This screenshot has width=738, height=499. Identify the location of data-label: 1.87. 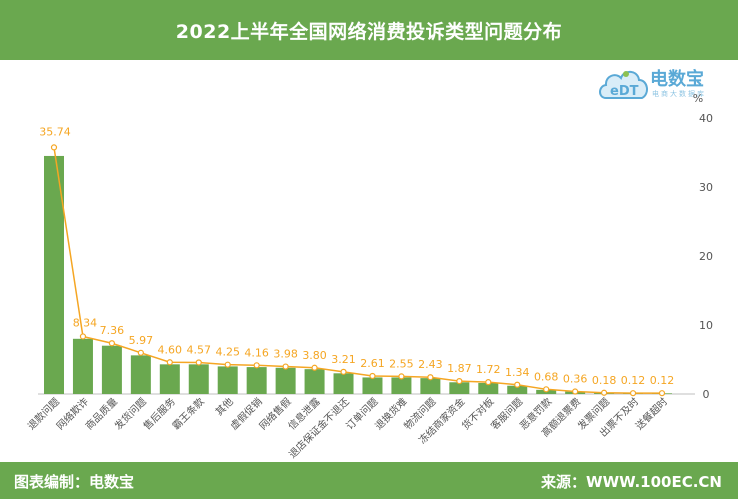
(459, 368).